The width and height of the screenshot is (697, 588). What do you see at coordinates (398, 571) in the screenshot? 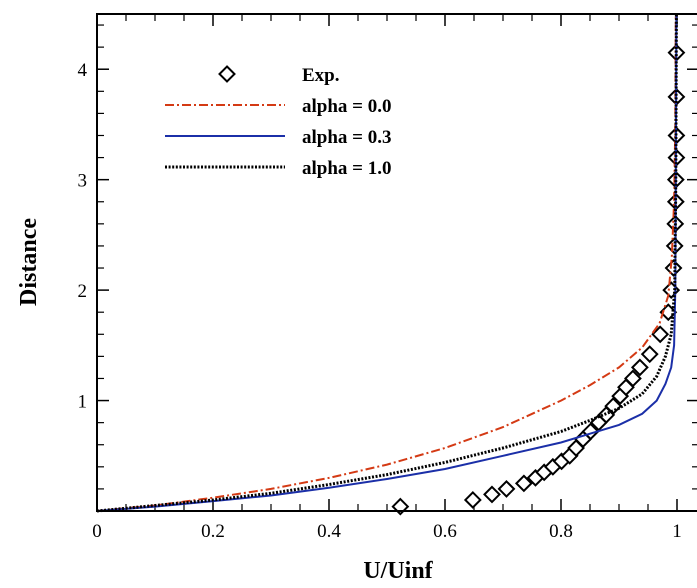
I see `x-axis-title: U/Uinf` at bounding box center [398, 571].